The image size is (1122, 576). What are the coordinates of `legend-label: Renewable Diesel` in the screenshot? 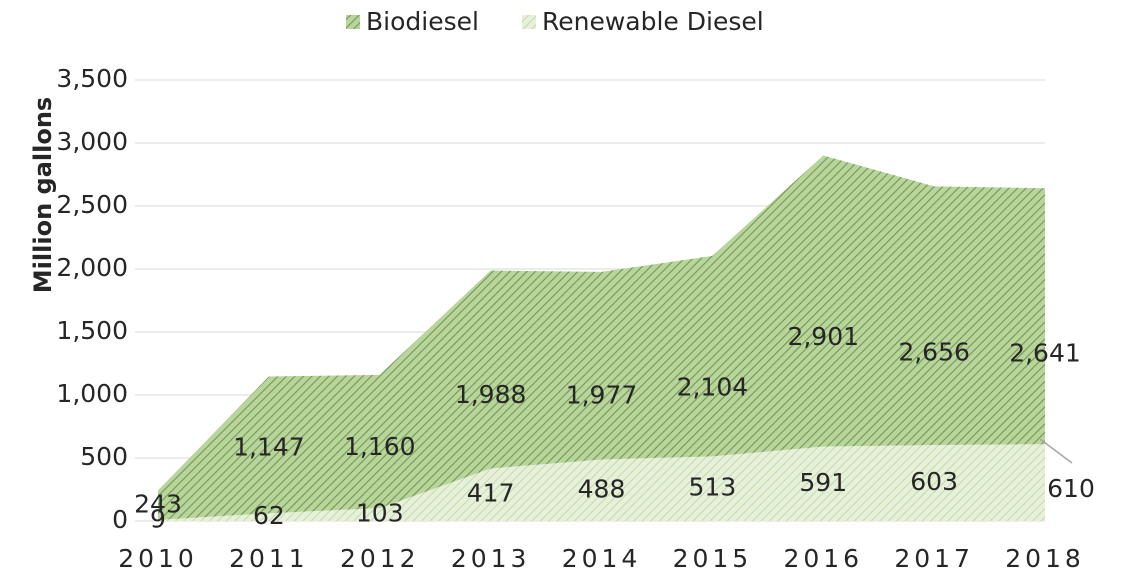 It's located at (653, 21).